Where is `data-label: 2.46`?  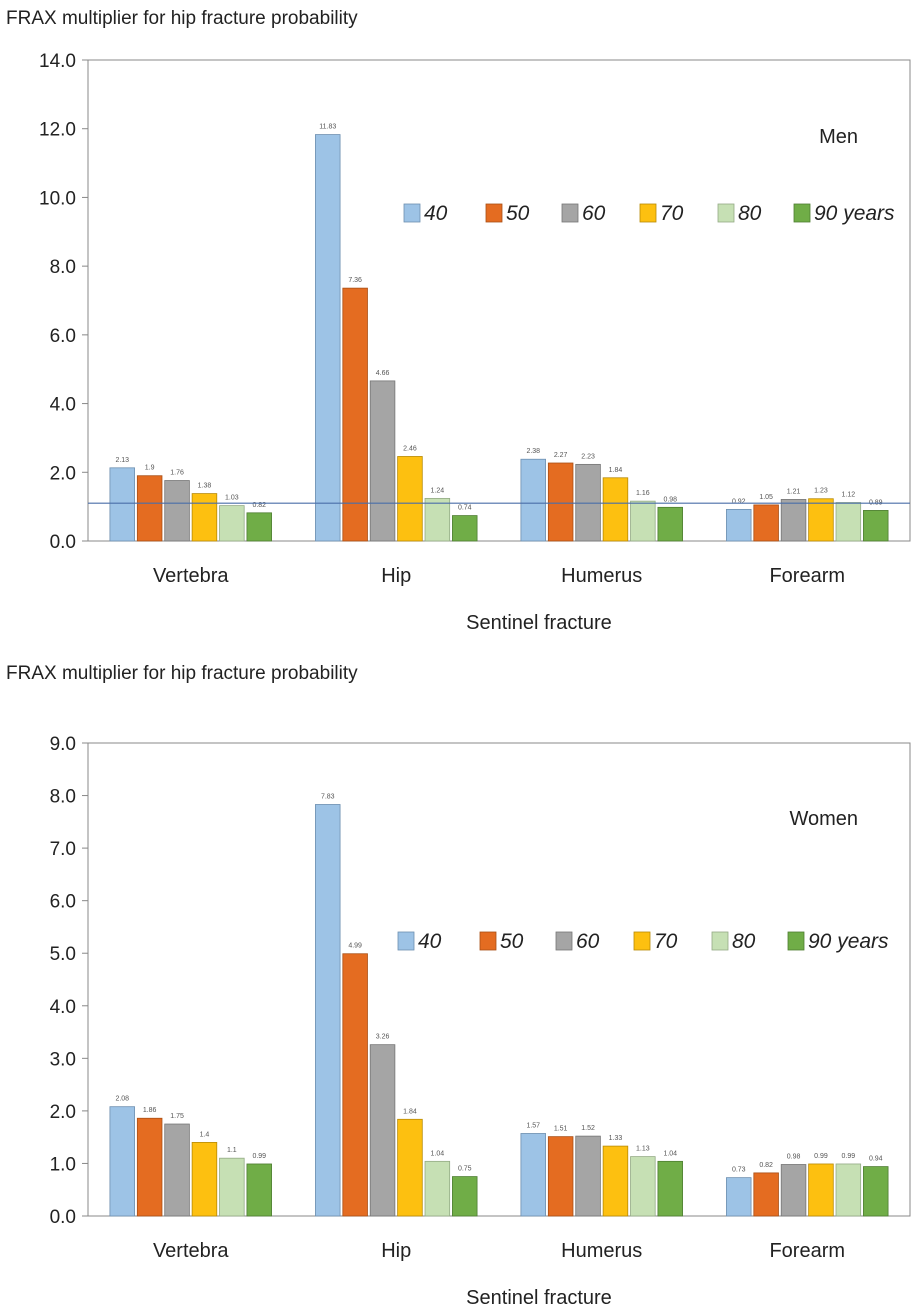
data-label: 2.46 is located at coordinates (410, 448).